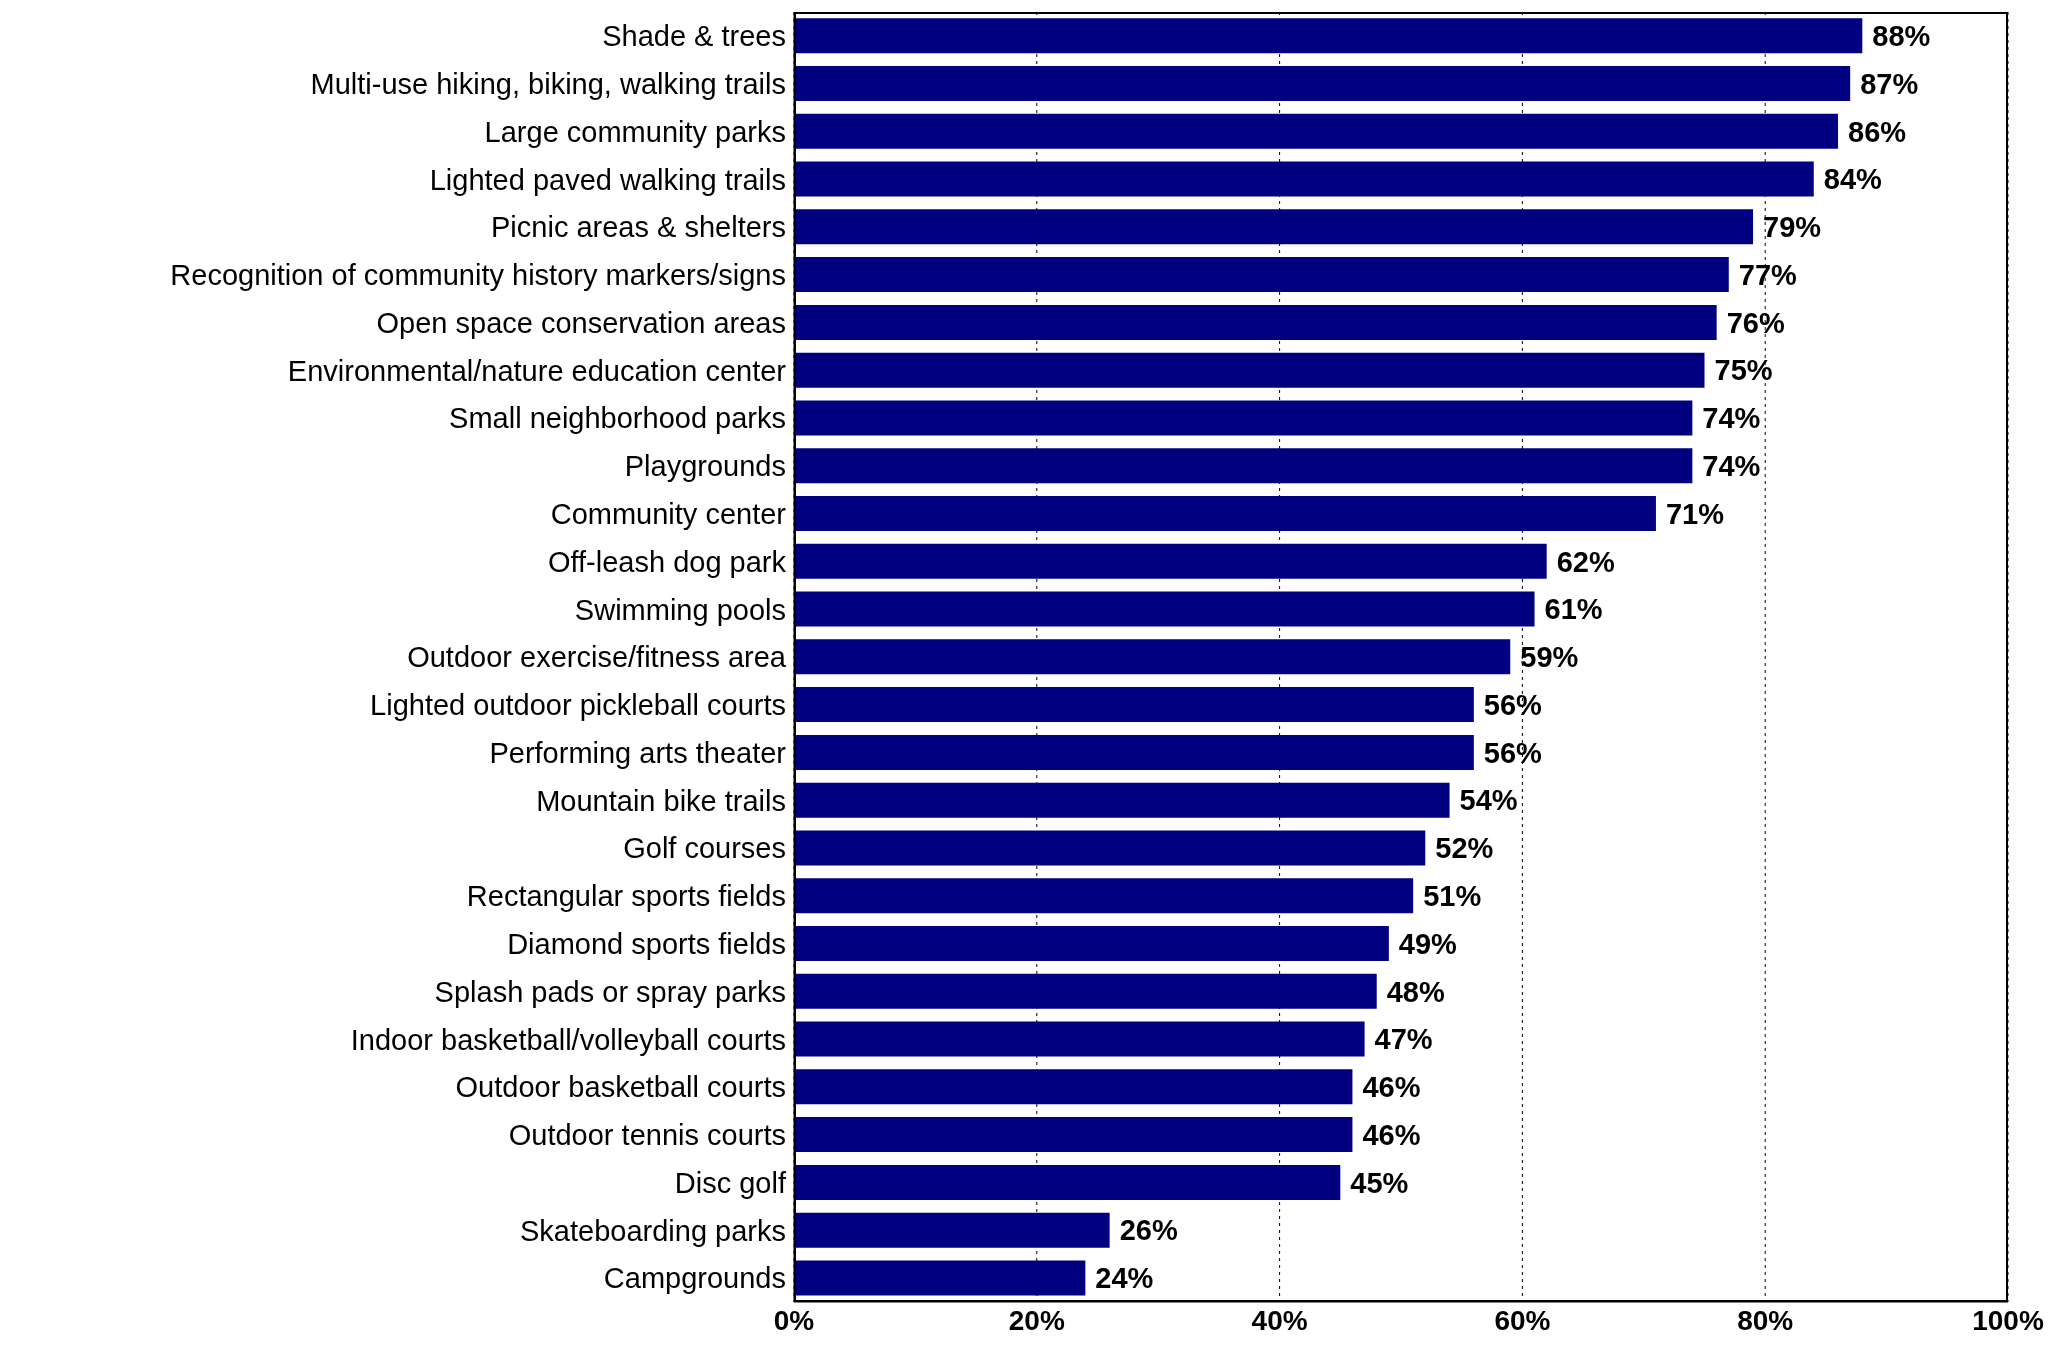 This screenshot has height=1368, width=2063. Describe the element at coordinates (794, 1320) in the screenshot. I see `x-tick-label: 0%` at that location.